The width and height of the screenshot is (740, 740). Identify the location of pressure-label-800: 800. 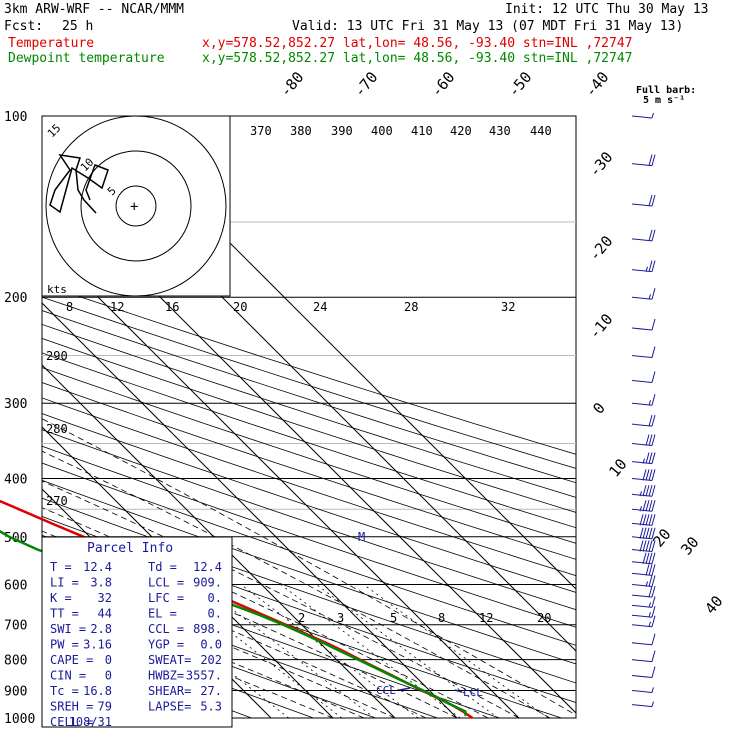
(15, 661).